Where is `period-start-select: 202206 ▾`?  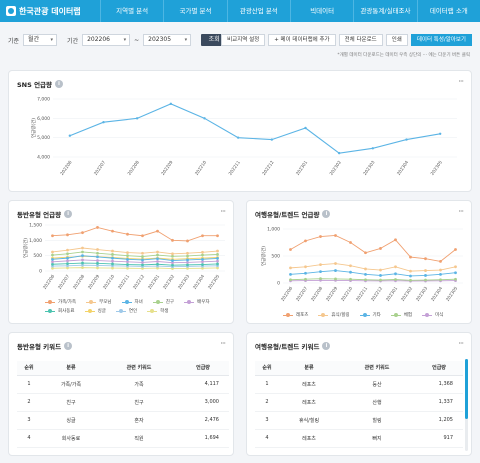
period-start-select: 202206 ▾ is located at coordinates (106, 40).